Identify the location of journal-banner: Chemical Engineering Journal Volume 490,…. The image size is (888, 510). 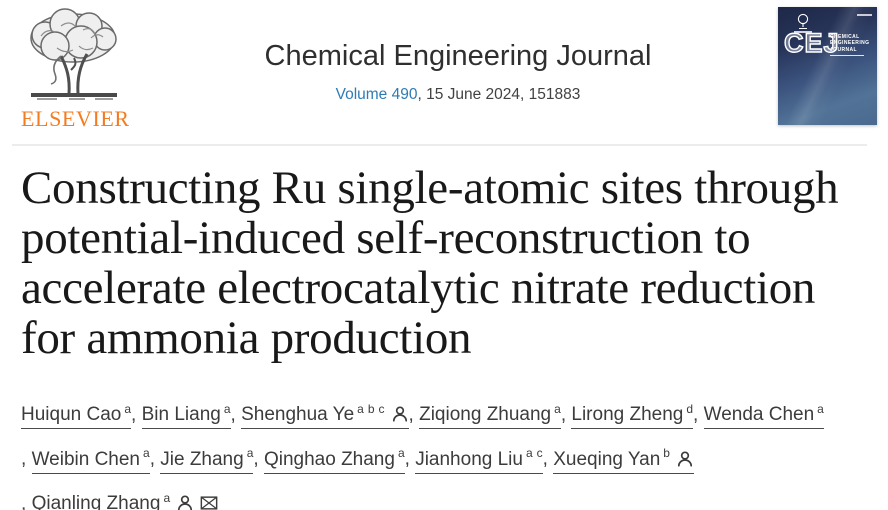
(458, 72).